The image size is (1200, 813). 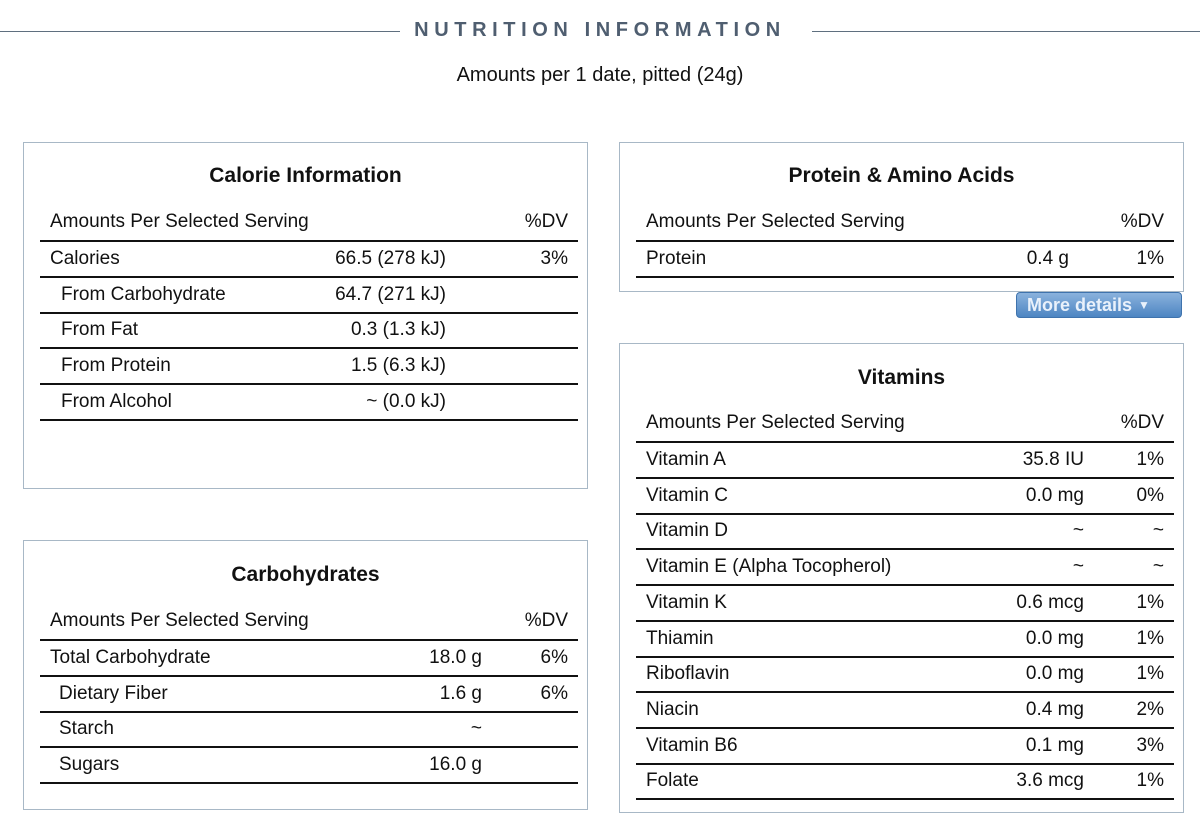 I want to click on calorie-header-rule, so click(x=309, y=241).